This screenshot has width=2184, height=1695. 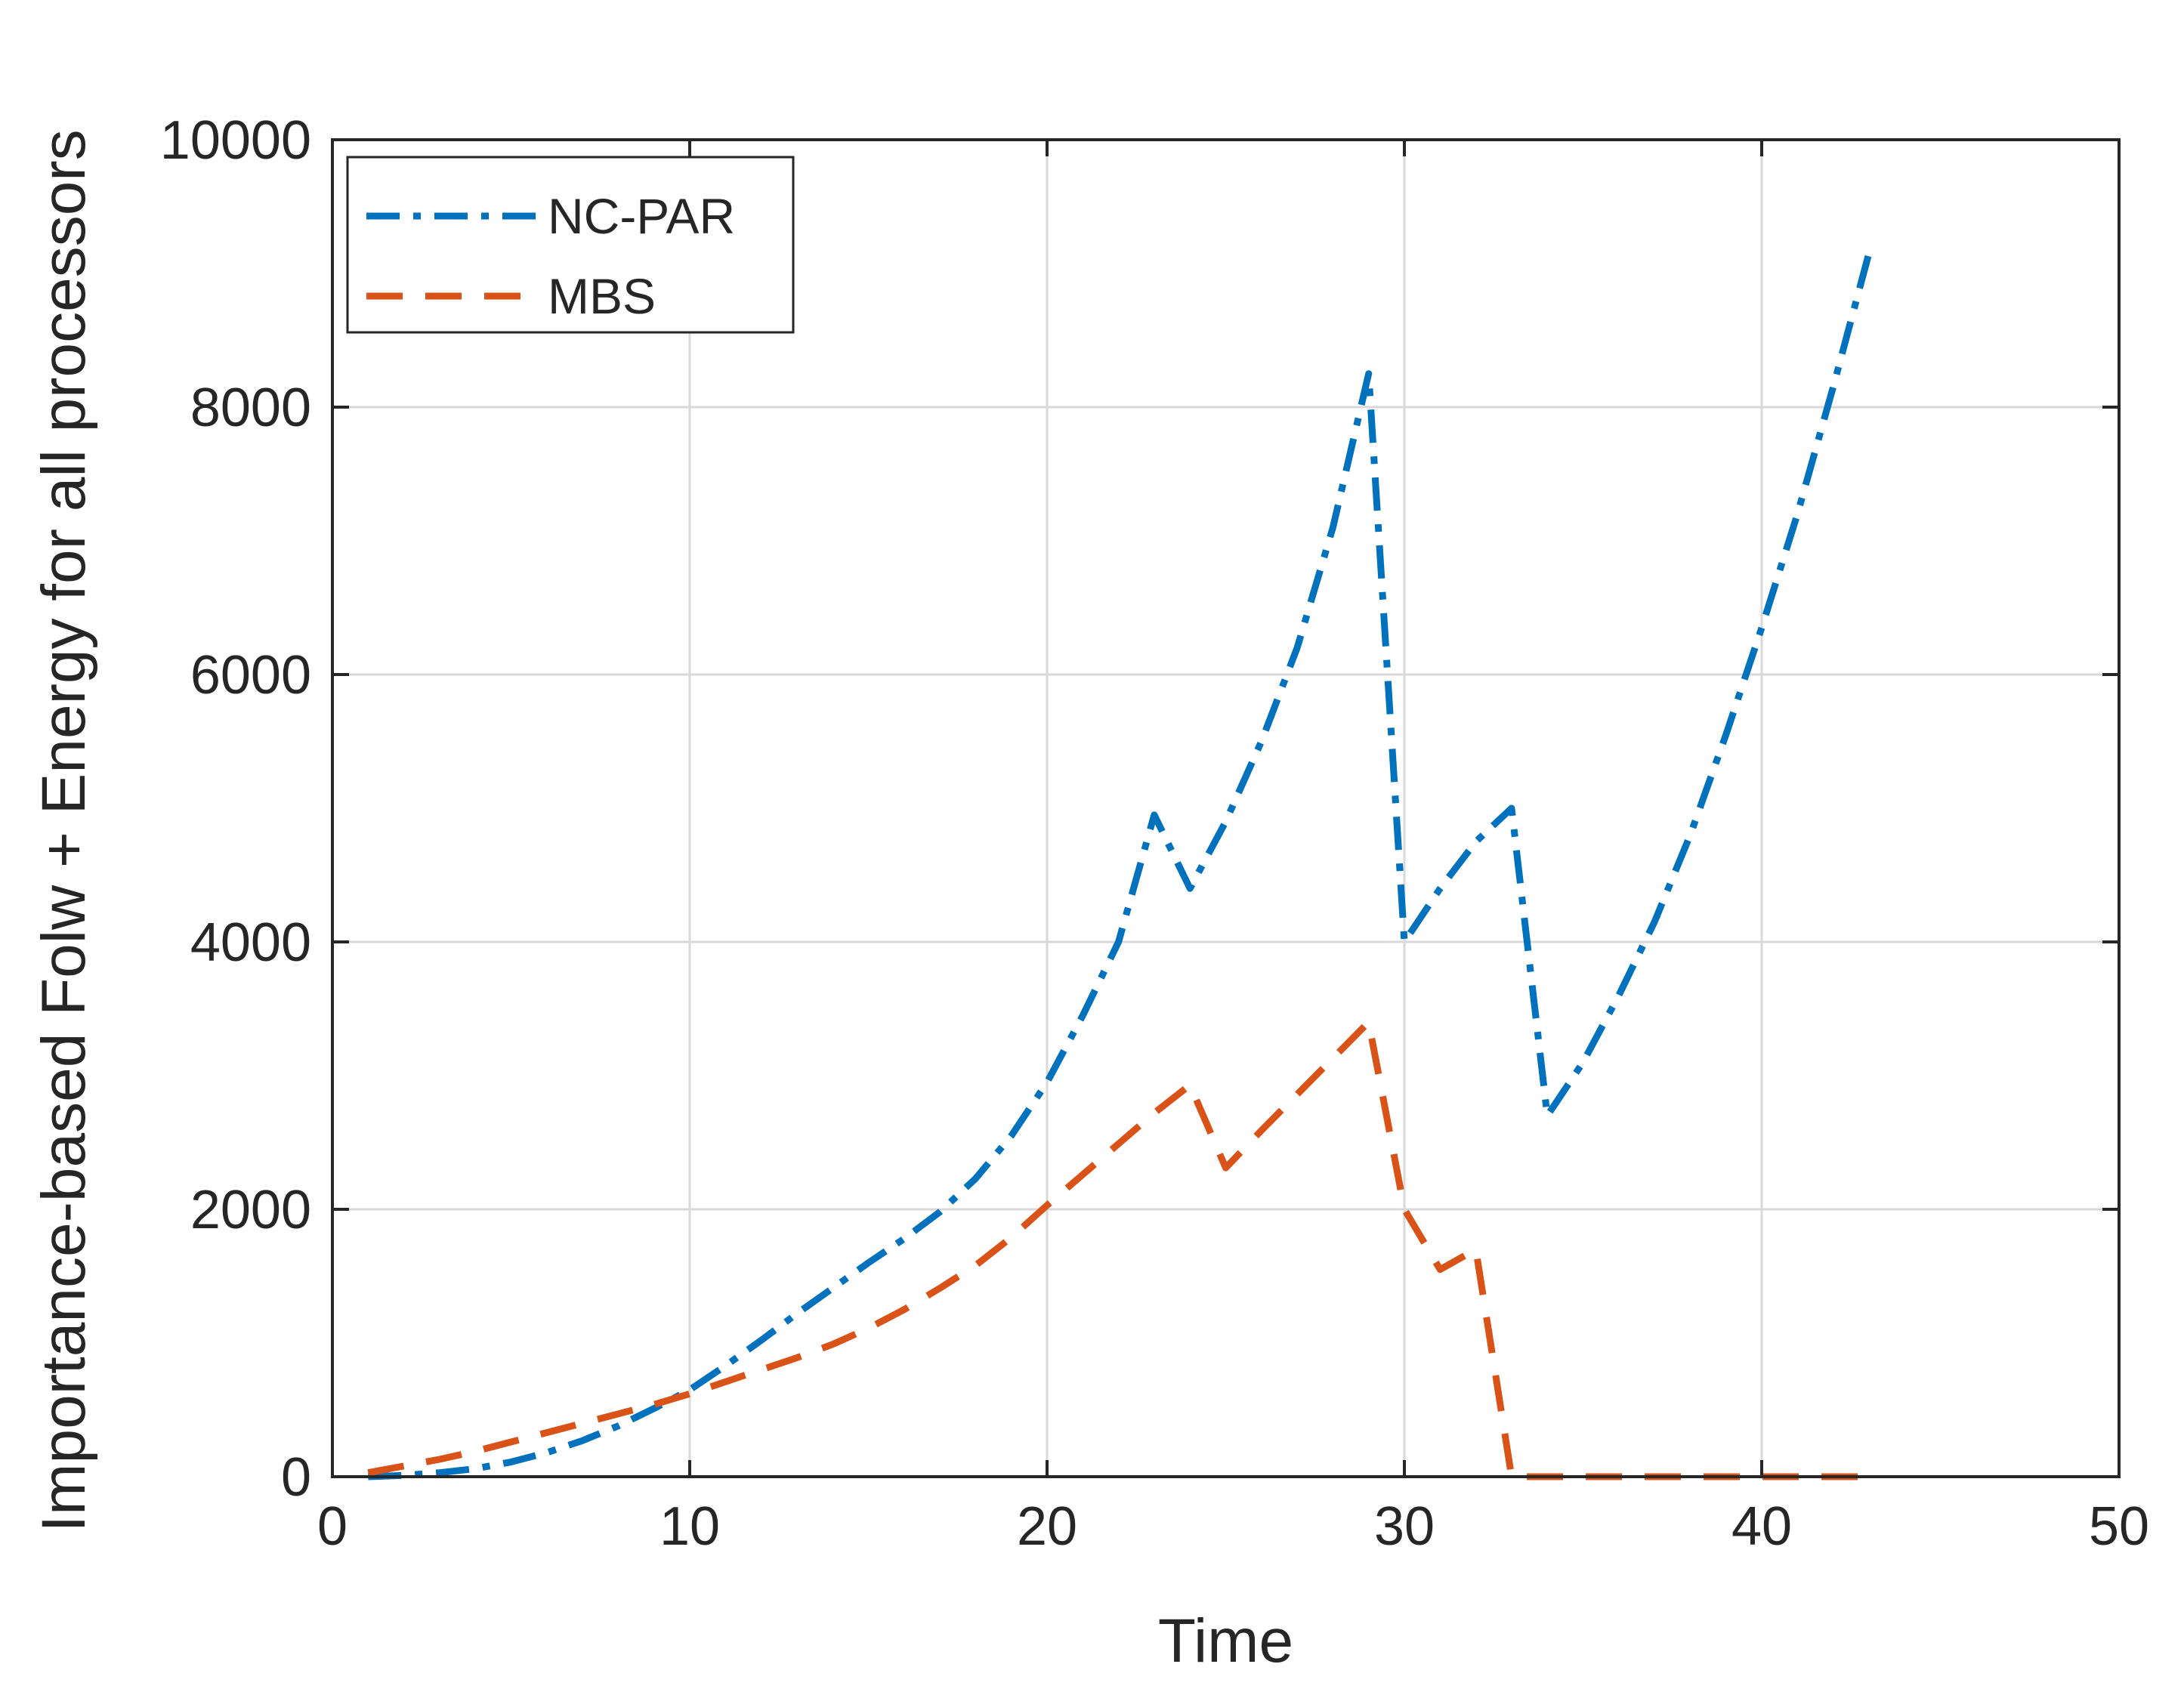 I want to click on legend-box, so click(x=570, y=245).